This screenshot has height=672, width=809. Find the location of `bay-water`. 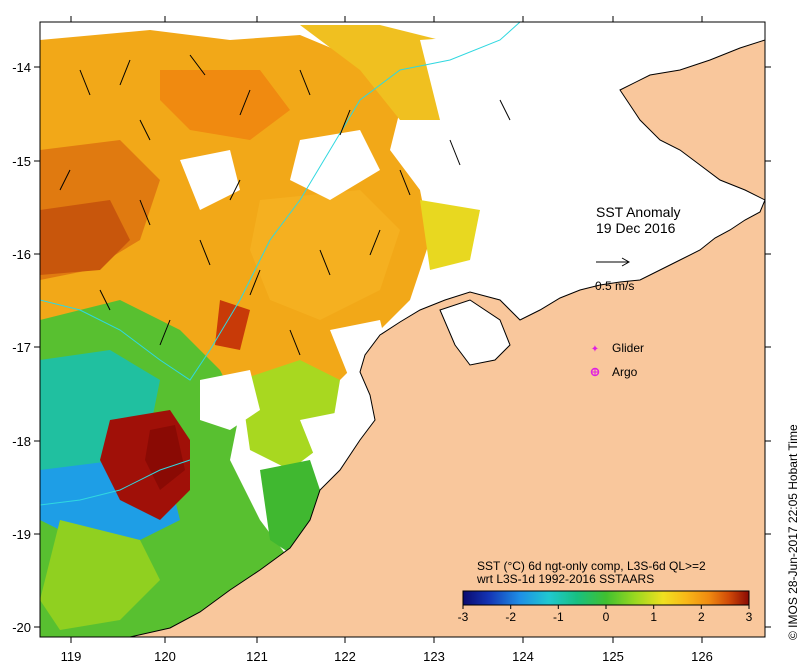

bay-water is located at coordinates (475, 332).